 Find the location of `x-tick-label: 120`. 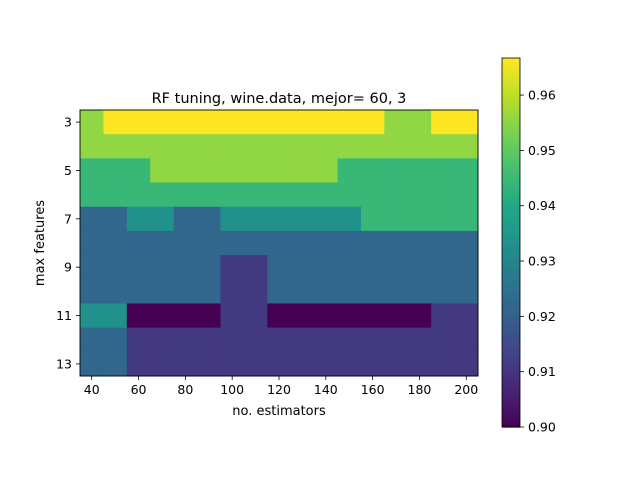

x-tick-label: 120 is located at coordinates (279, 389).